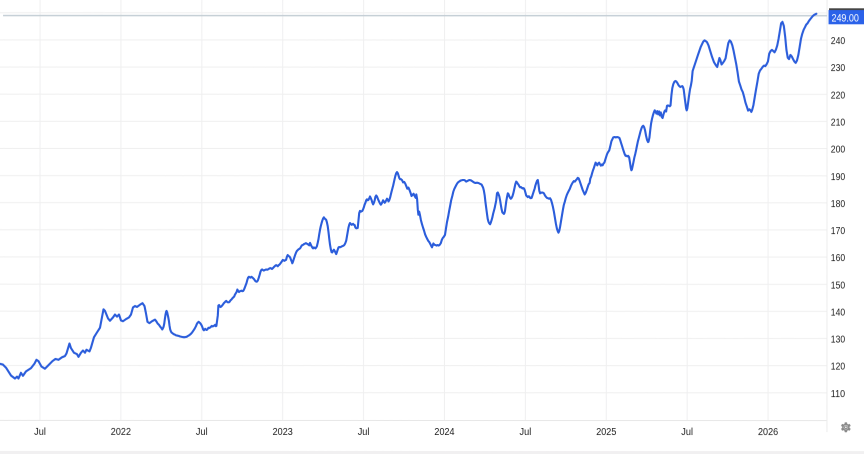  I want to click on svg-text: 160, so click(838, 258).